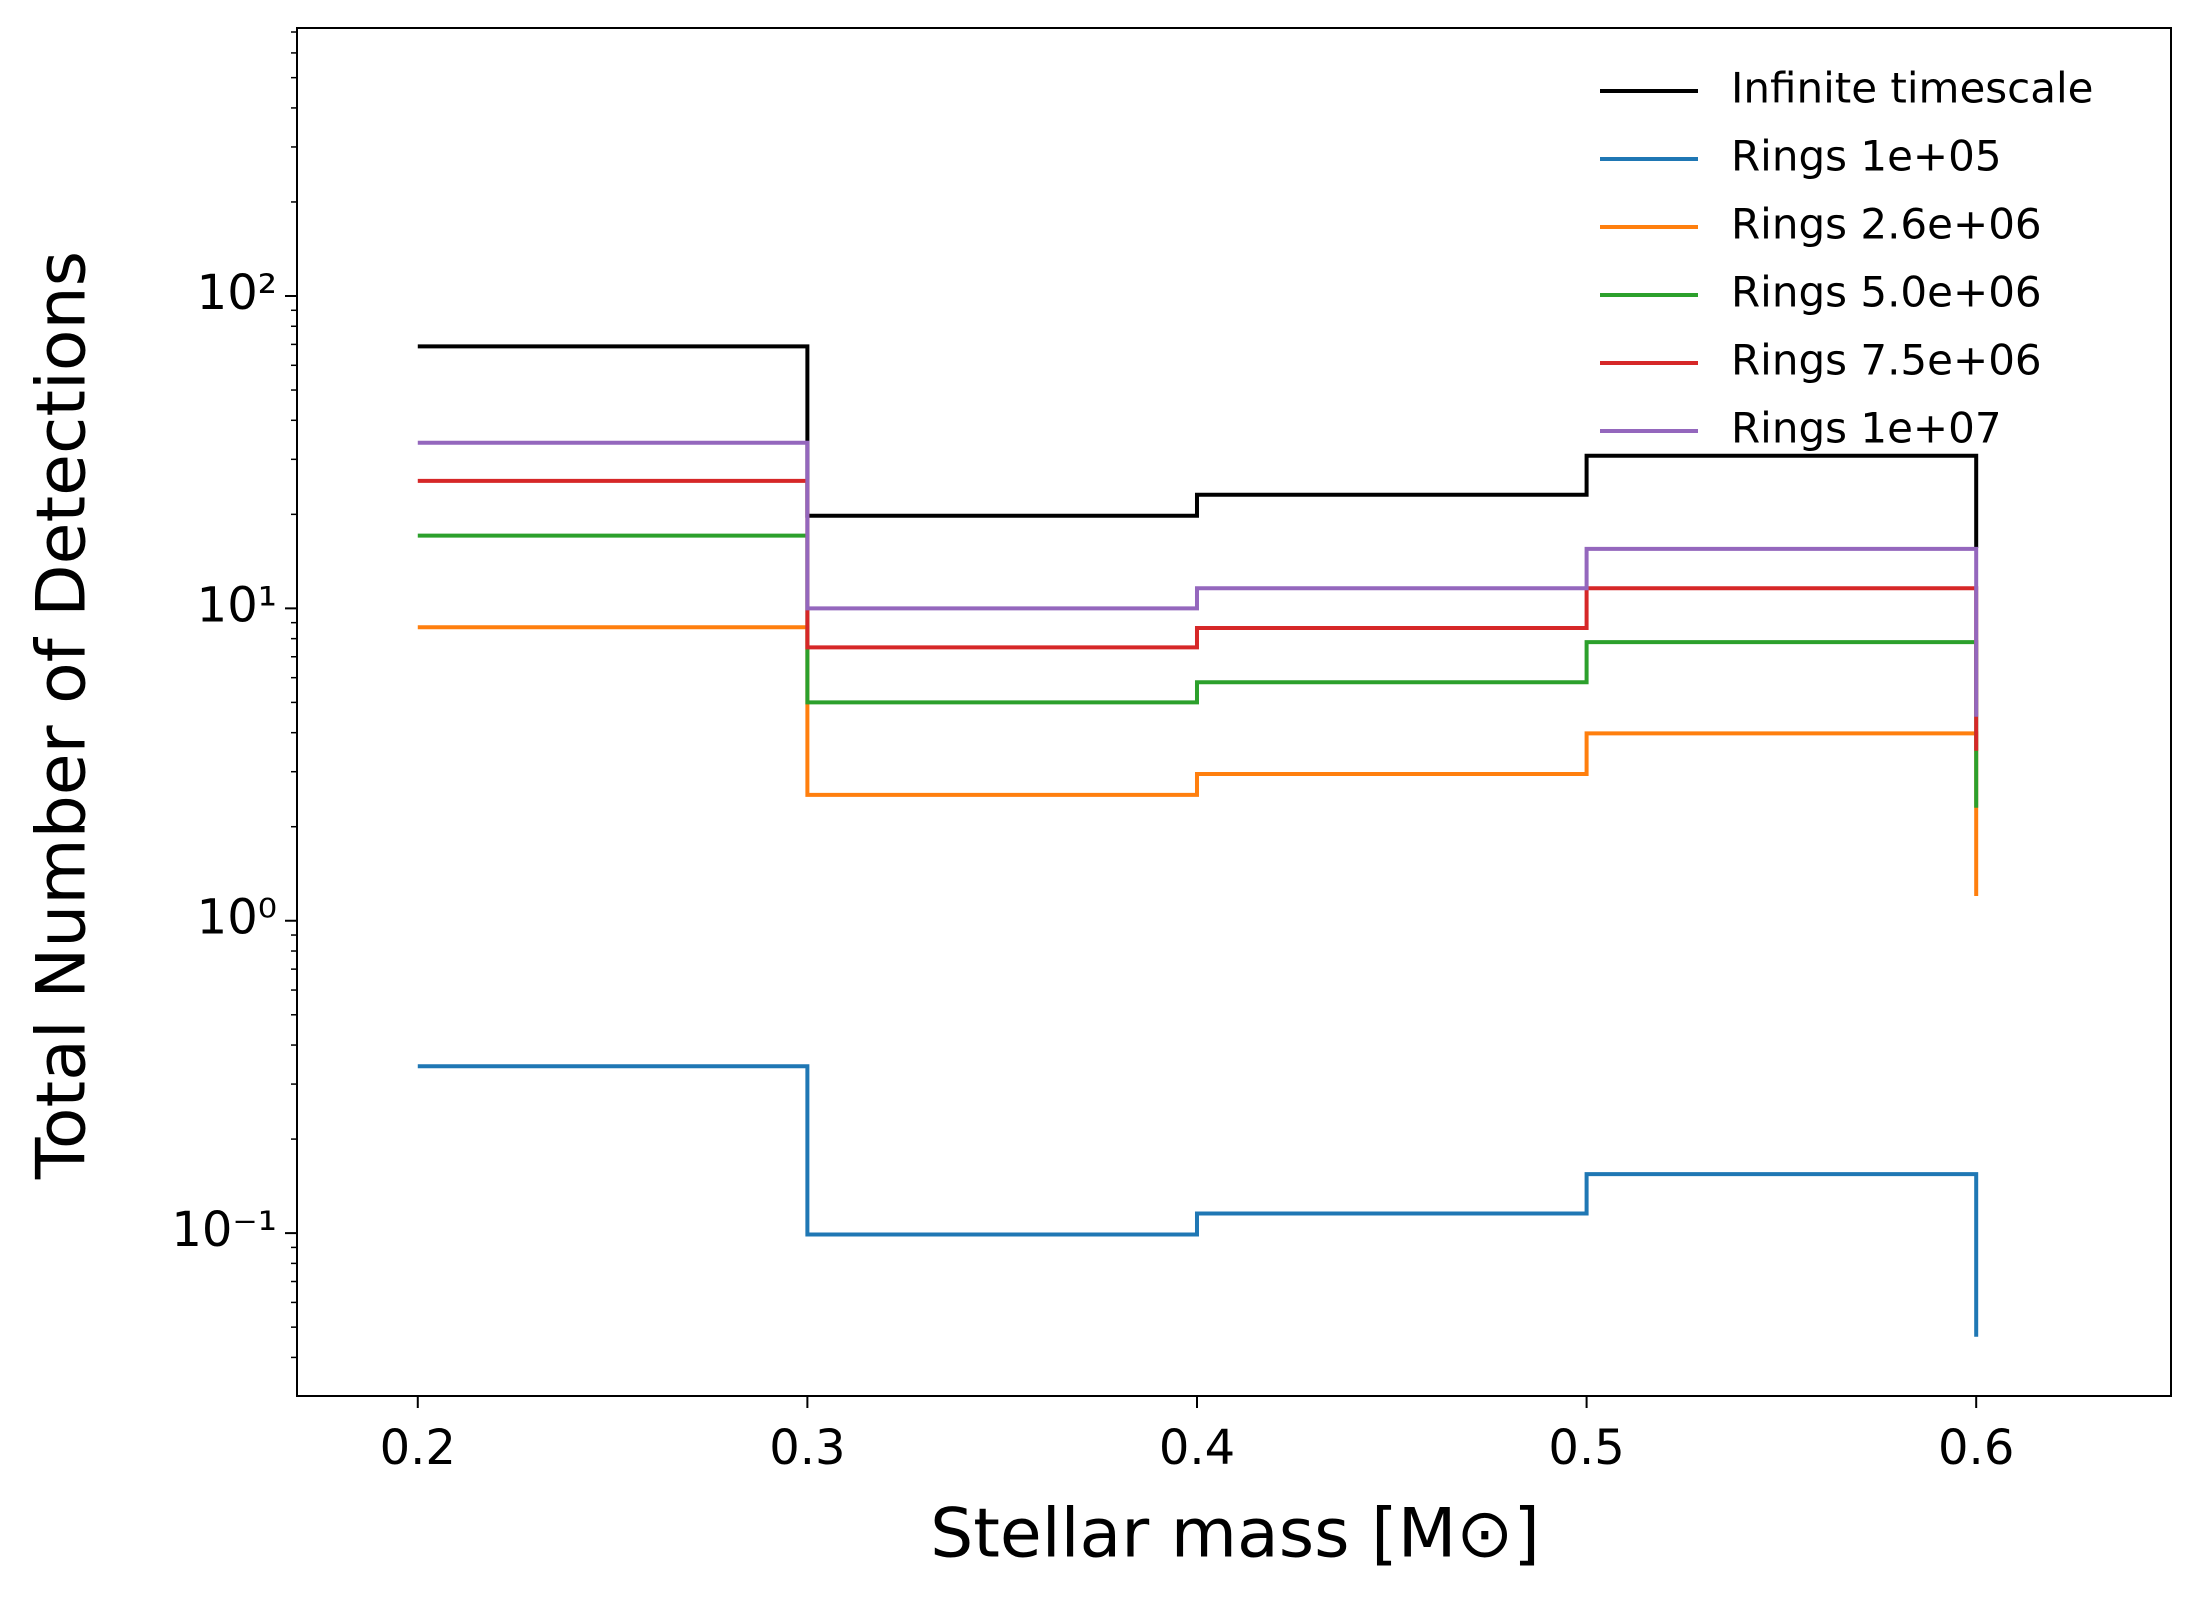  What do you see at coordinates (1886, 360) in the screenshot?
I see `legend-label: Rings 7.5e+06` at bounding box center [1886, 360].